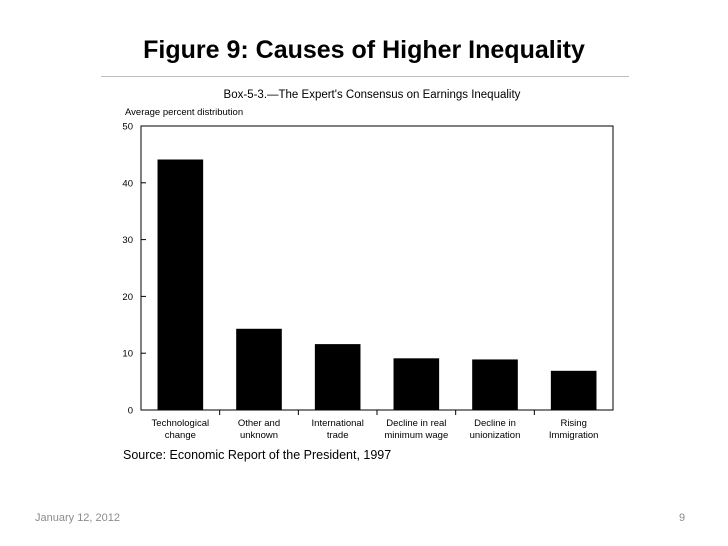 The height and width of the screenshot is (546, 728). I want to click on x-tick-label: unionization, so click(495, 435).